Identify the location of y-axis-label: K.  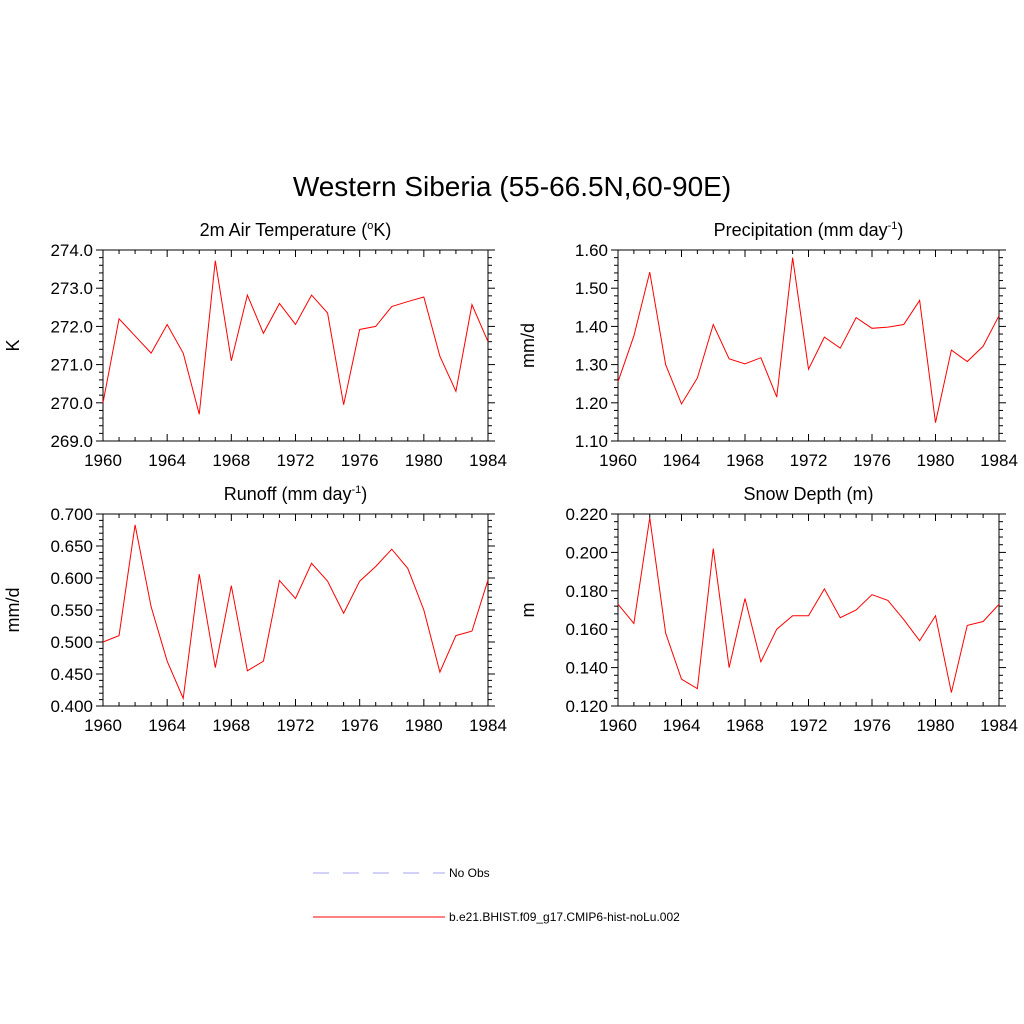
(13, 345).